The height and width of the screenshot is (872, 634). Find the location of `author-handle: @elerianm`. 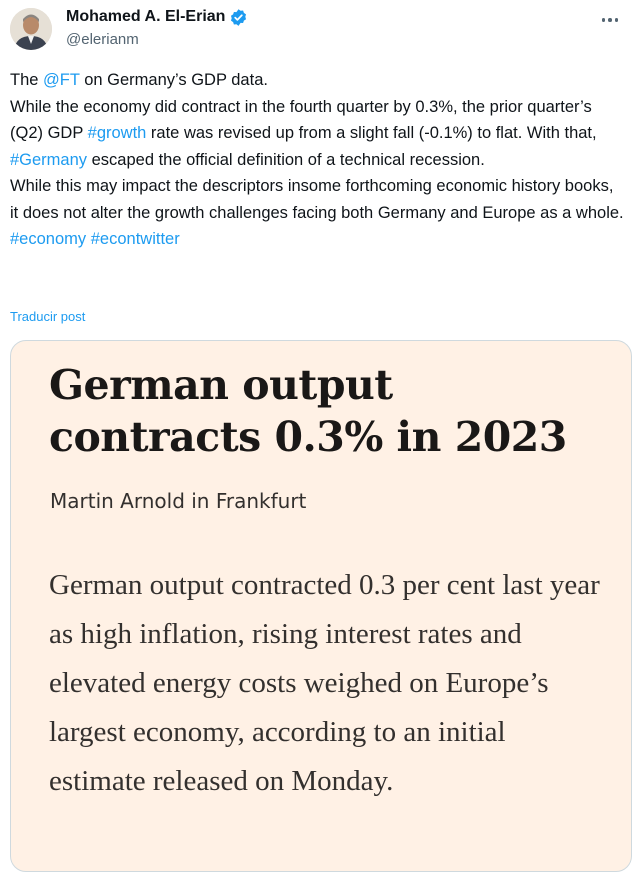

author-handle: @elerianm is located at coordinates (102, 39).